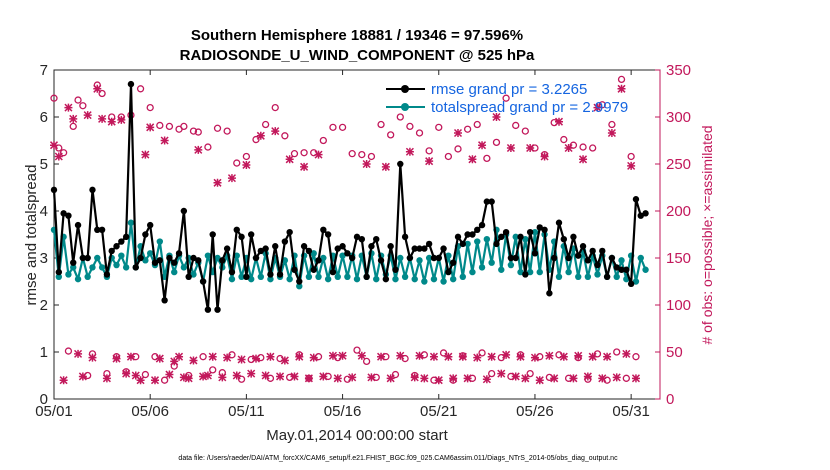 Image resolution: width=830 pixels, height=470 pixels. I want to click on y-right-tick-label: 250, so click(678, 164).